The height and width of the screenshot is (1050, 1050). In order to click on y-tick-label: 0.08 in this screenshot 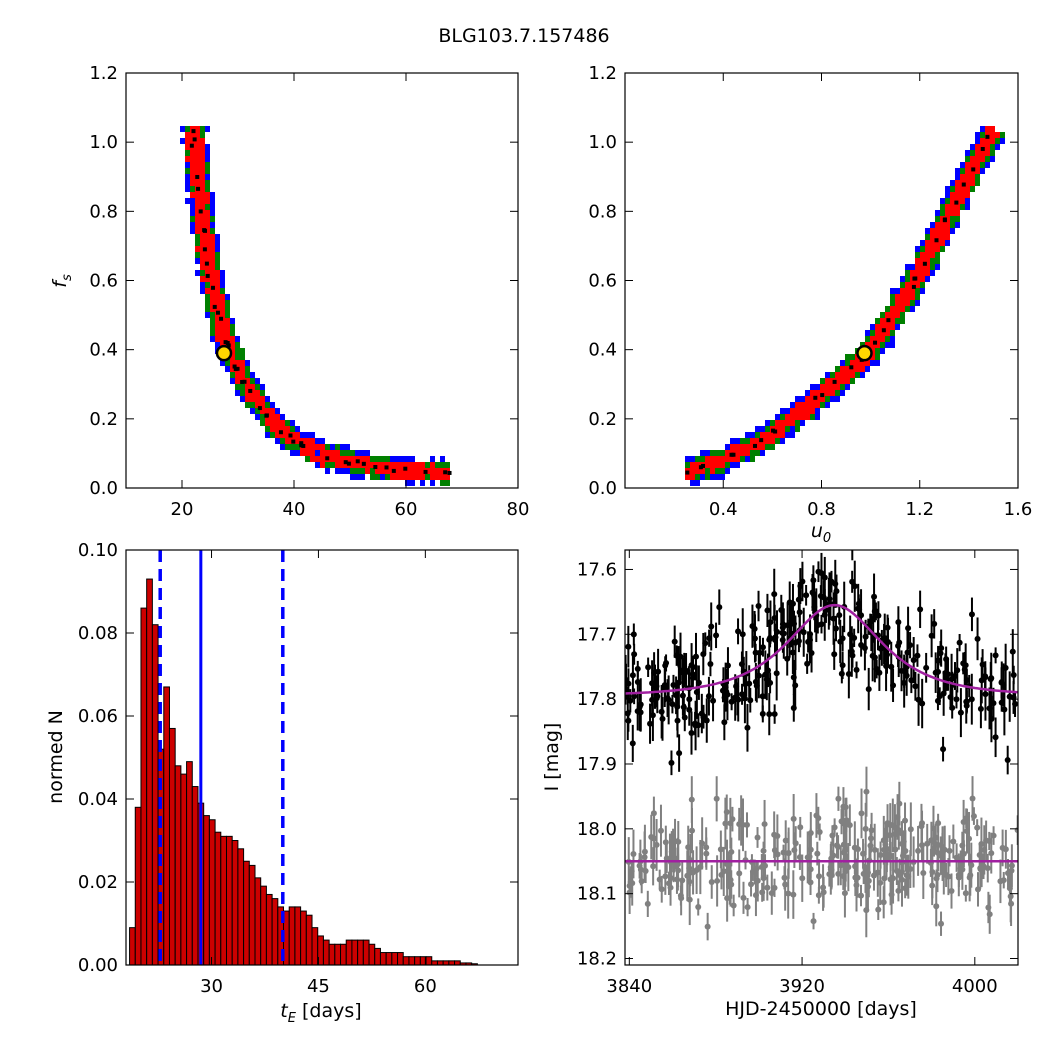, I will do `click(98, 633)`.